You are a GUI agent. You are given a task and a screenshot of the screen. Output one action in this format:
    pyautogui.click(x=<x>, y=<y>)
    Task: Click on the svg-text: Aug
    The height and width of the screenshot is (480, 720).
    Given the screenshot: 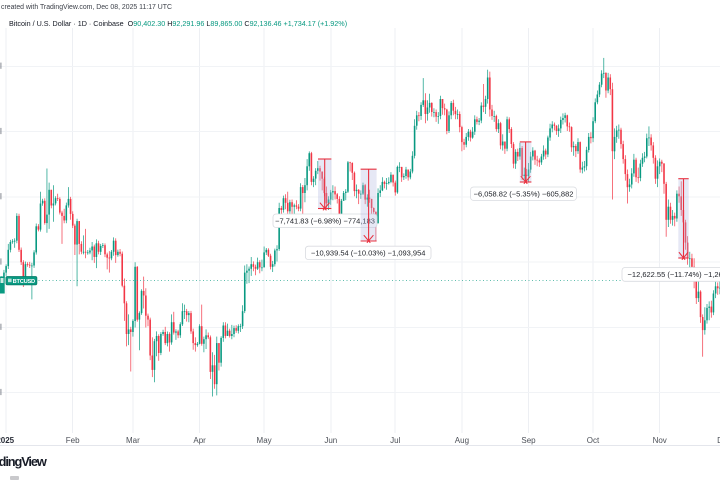 What is the action you would take?
    pyautogui.click(x=462, y=440)
    